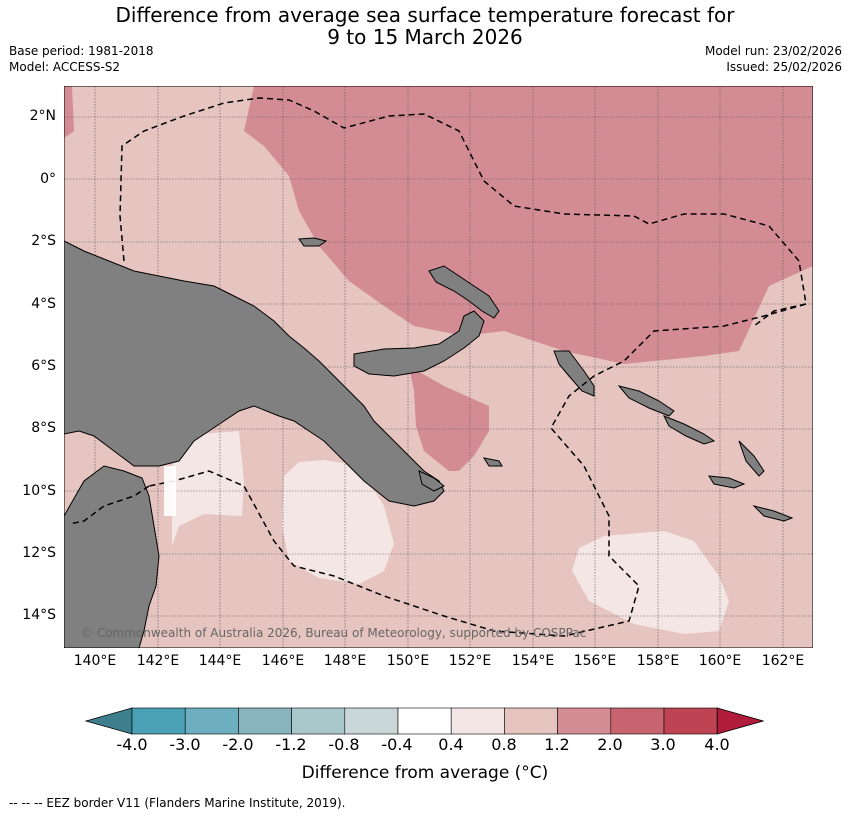  Describe the element at coordinates (43, 304) in the screenshot. I see `lat-label-4S: 4°S` at that location.